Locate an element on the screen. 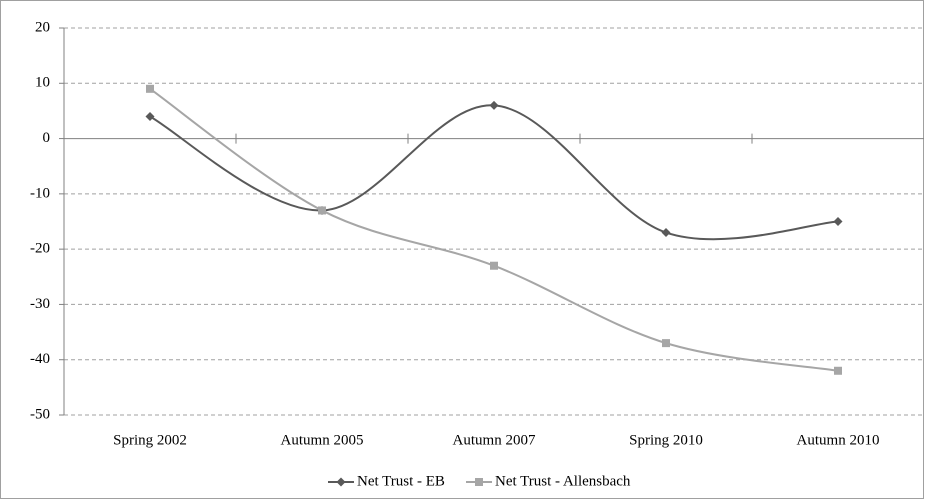 The width and height of the screenshot is (925, 500). y-tick-label: -30 is located at coordinates (40, 304).